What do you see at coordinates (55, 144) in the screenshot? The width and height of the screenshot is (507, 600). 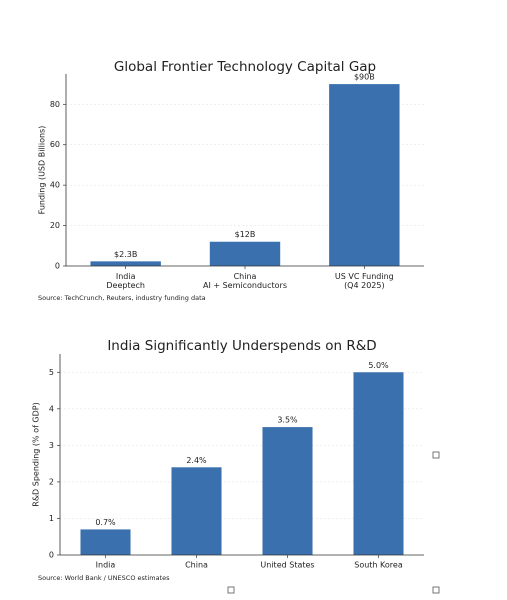 I see `y-tick-label: 60` at bounding box center [55, 144].